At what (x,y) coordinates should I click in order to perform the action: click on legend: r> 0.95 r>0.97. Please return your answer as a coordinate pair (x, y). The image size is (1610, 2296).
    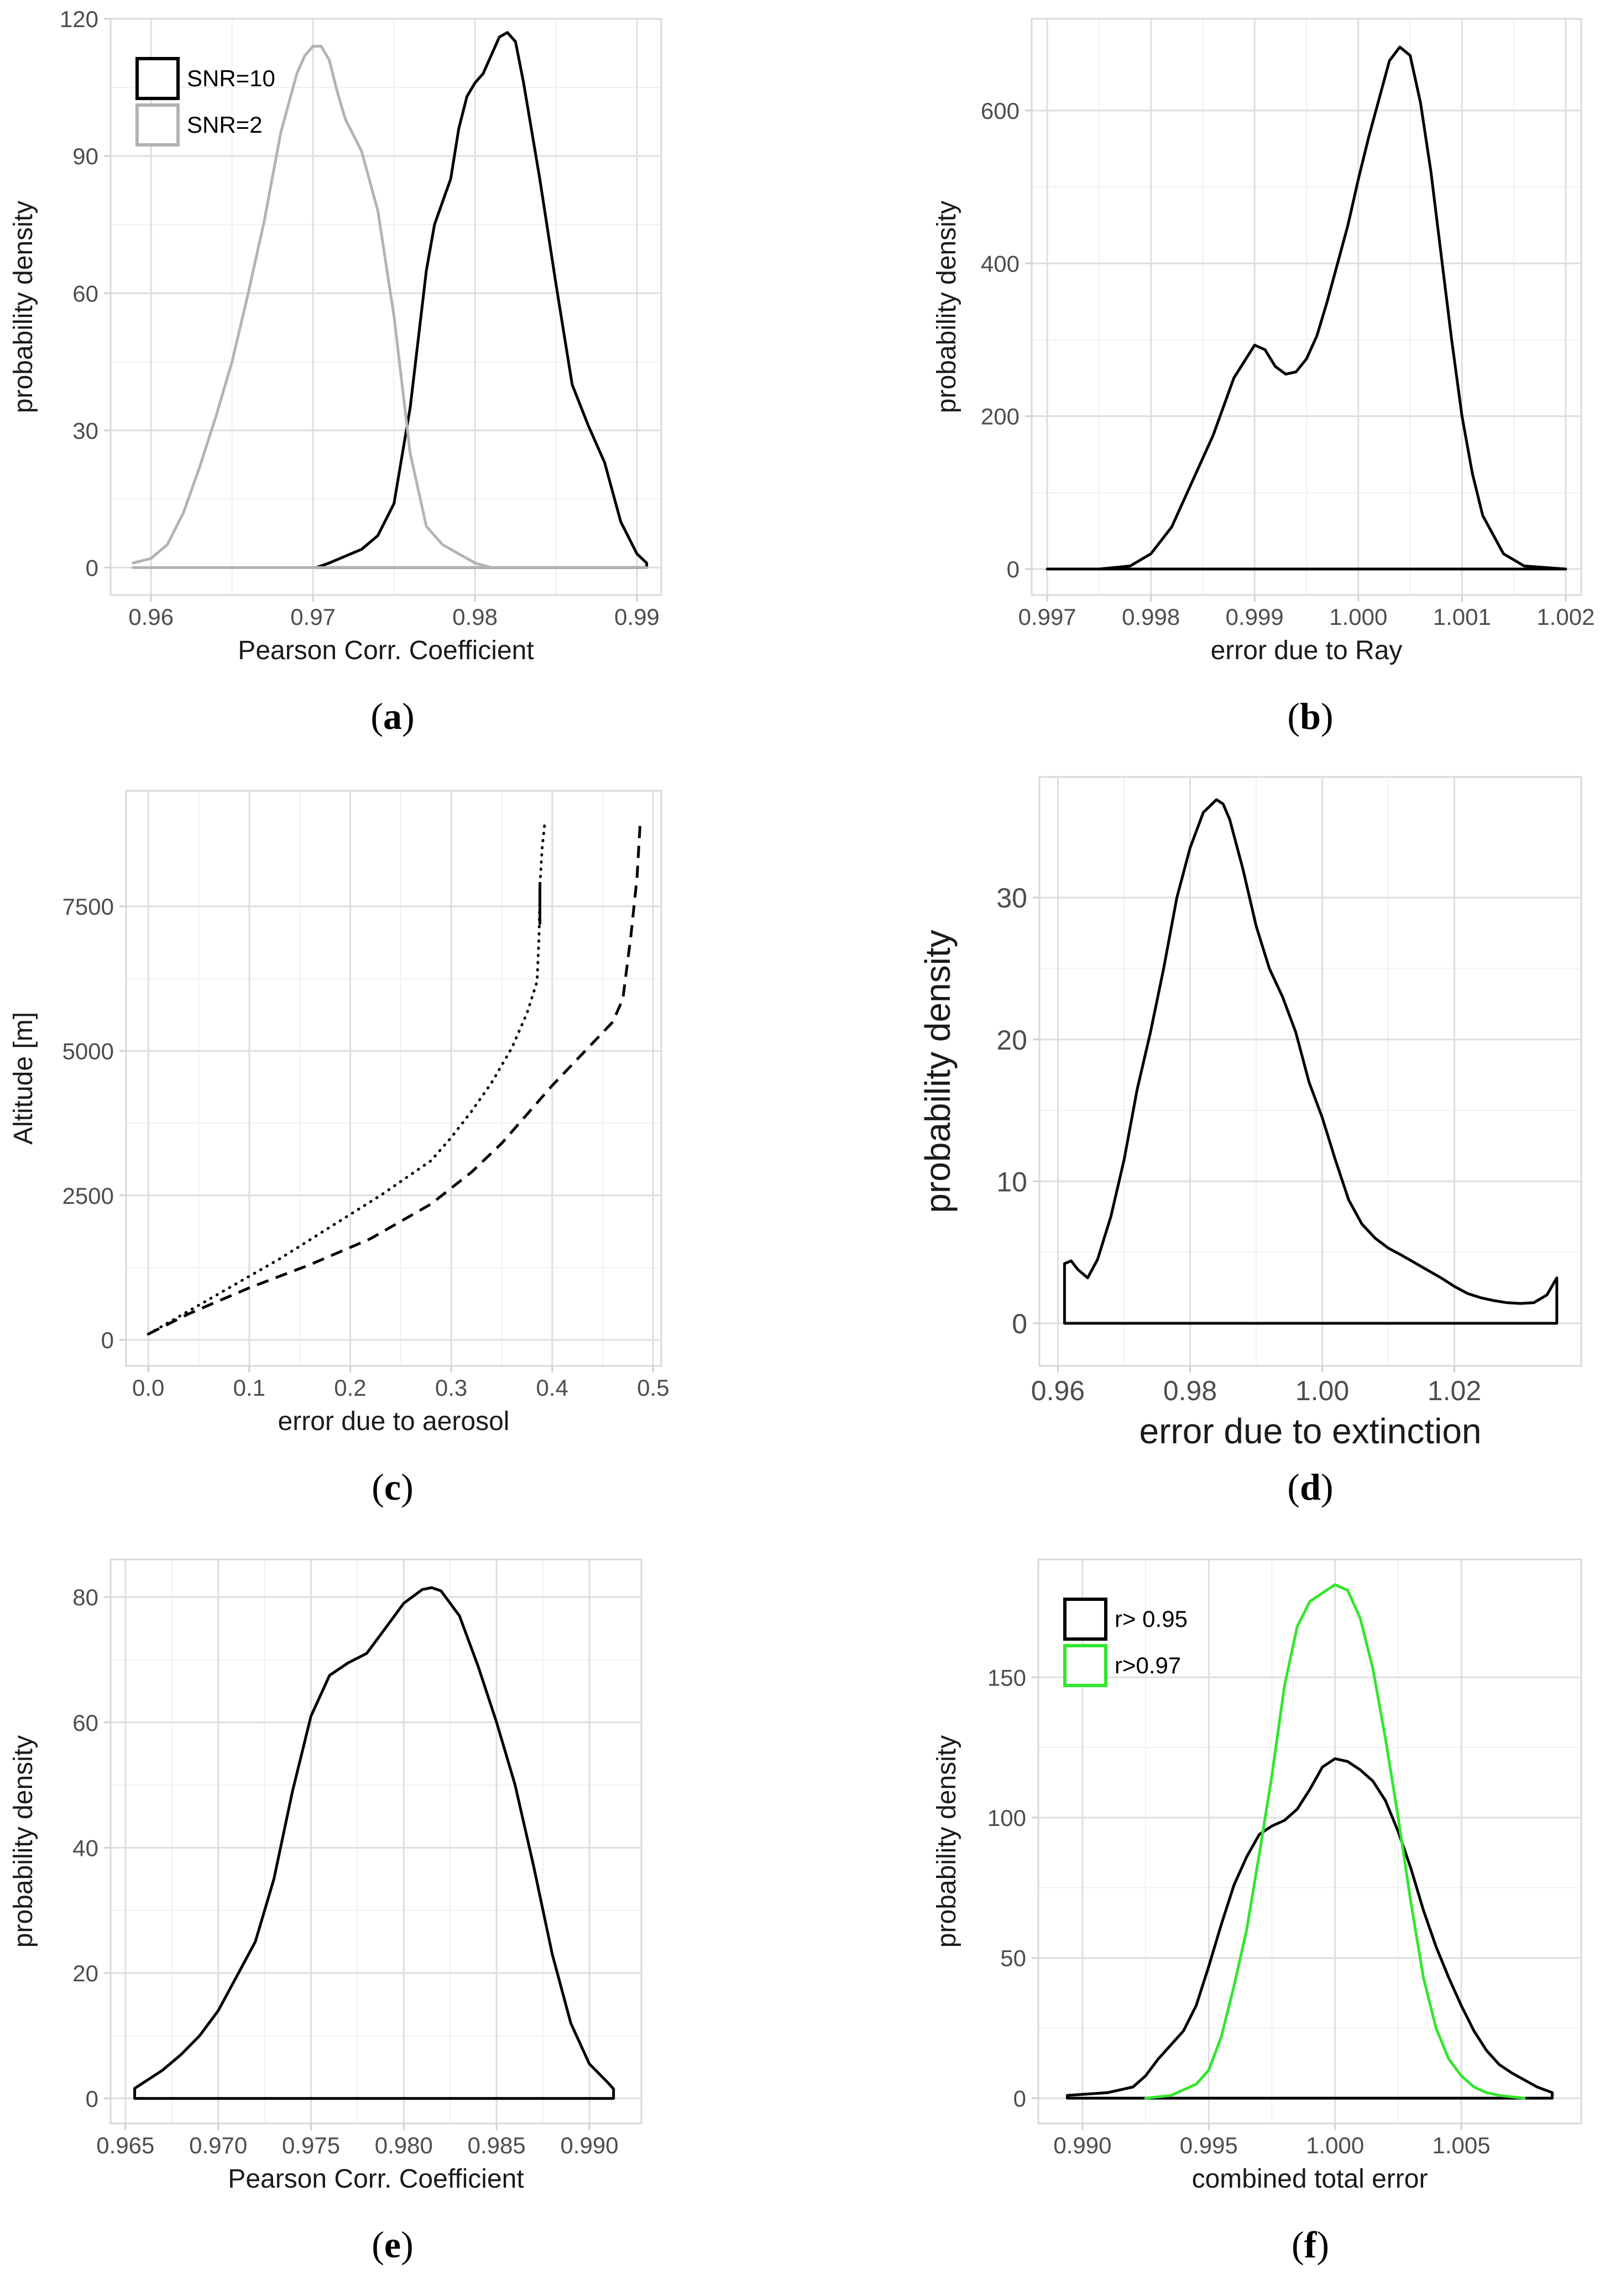
    Looking at the image, I should click on (1125, 1642).